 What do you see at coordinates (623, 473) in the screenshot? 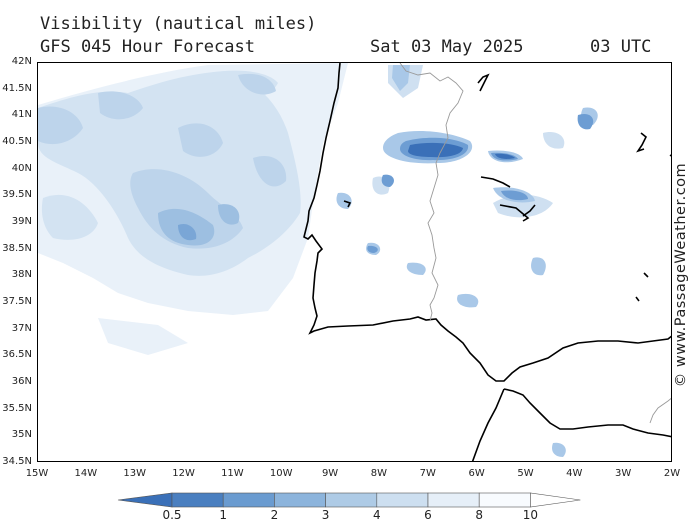
I see `lon-tick-label: 3W` at bounding box center [623, 473].